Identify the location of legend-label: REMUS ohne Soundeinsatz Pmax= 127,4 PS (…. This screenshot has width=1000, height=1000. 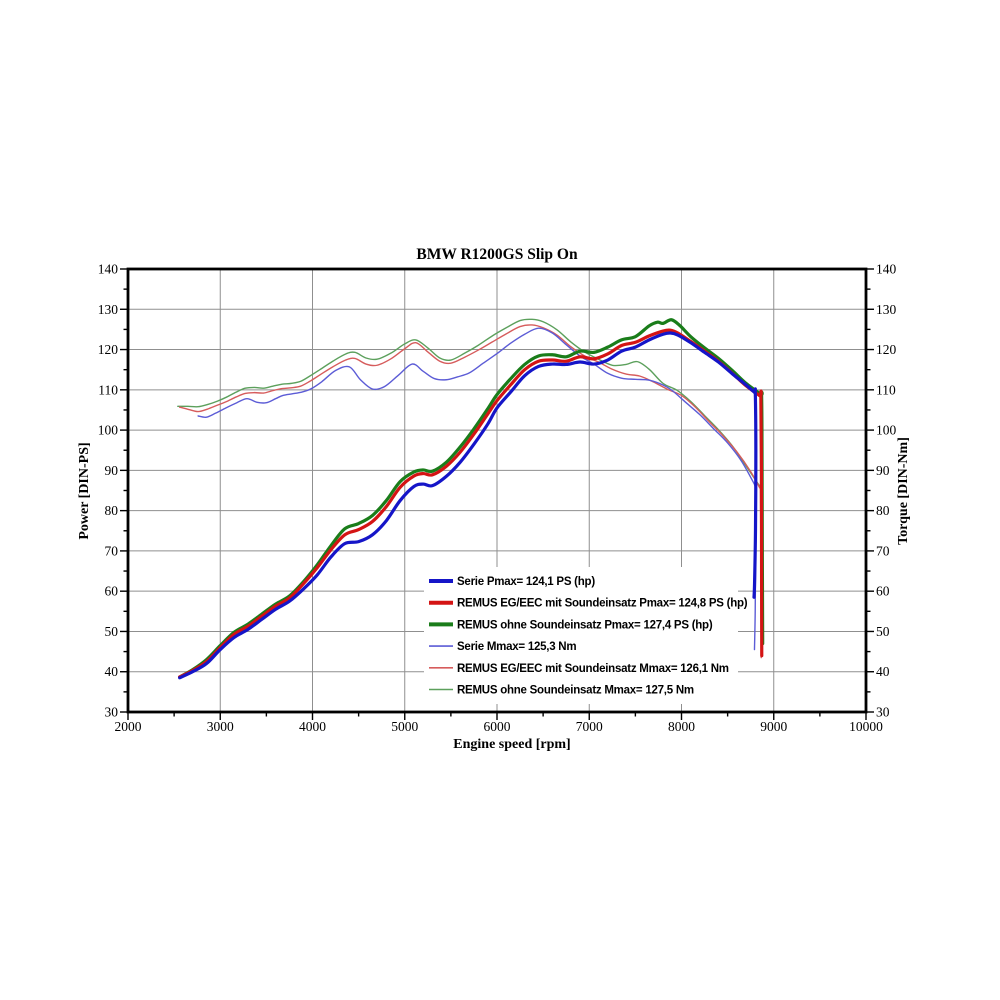
(585, 625).